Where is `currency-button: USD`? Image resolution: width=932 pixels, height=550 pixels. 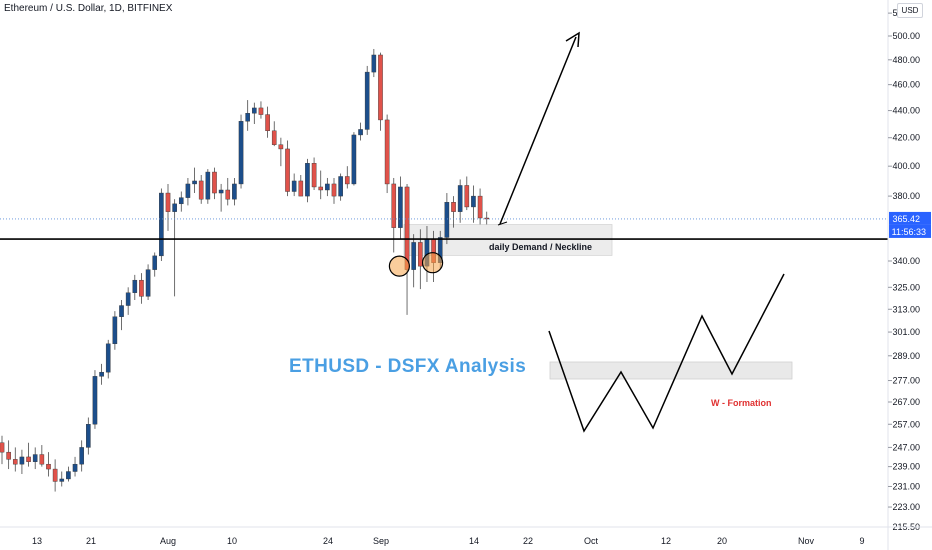
currency-button: USD is located at coordinates (910, 10).